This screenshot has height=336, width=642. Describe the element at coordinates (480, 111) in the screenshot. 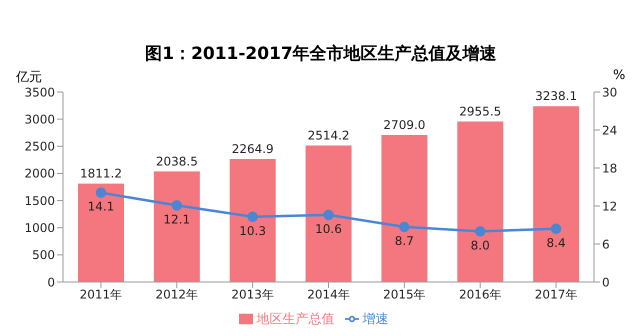

I see `data-label: 2955.5` at that location.